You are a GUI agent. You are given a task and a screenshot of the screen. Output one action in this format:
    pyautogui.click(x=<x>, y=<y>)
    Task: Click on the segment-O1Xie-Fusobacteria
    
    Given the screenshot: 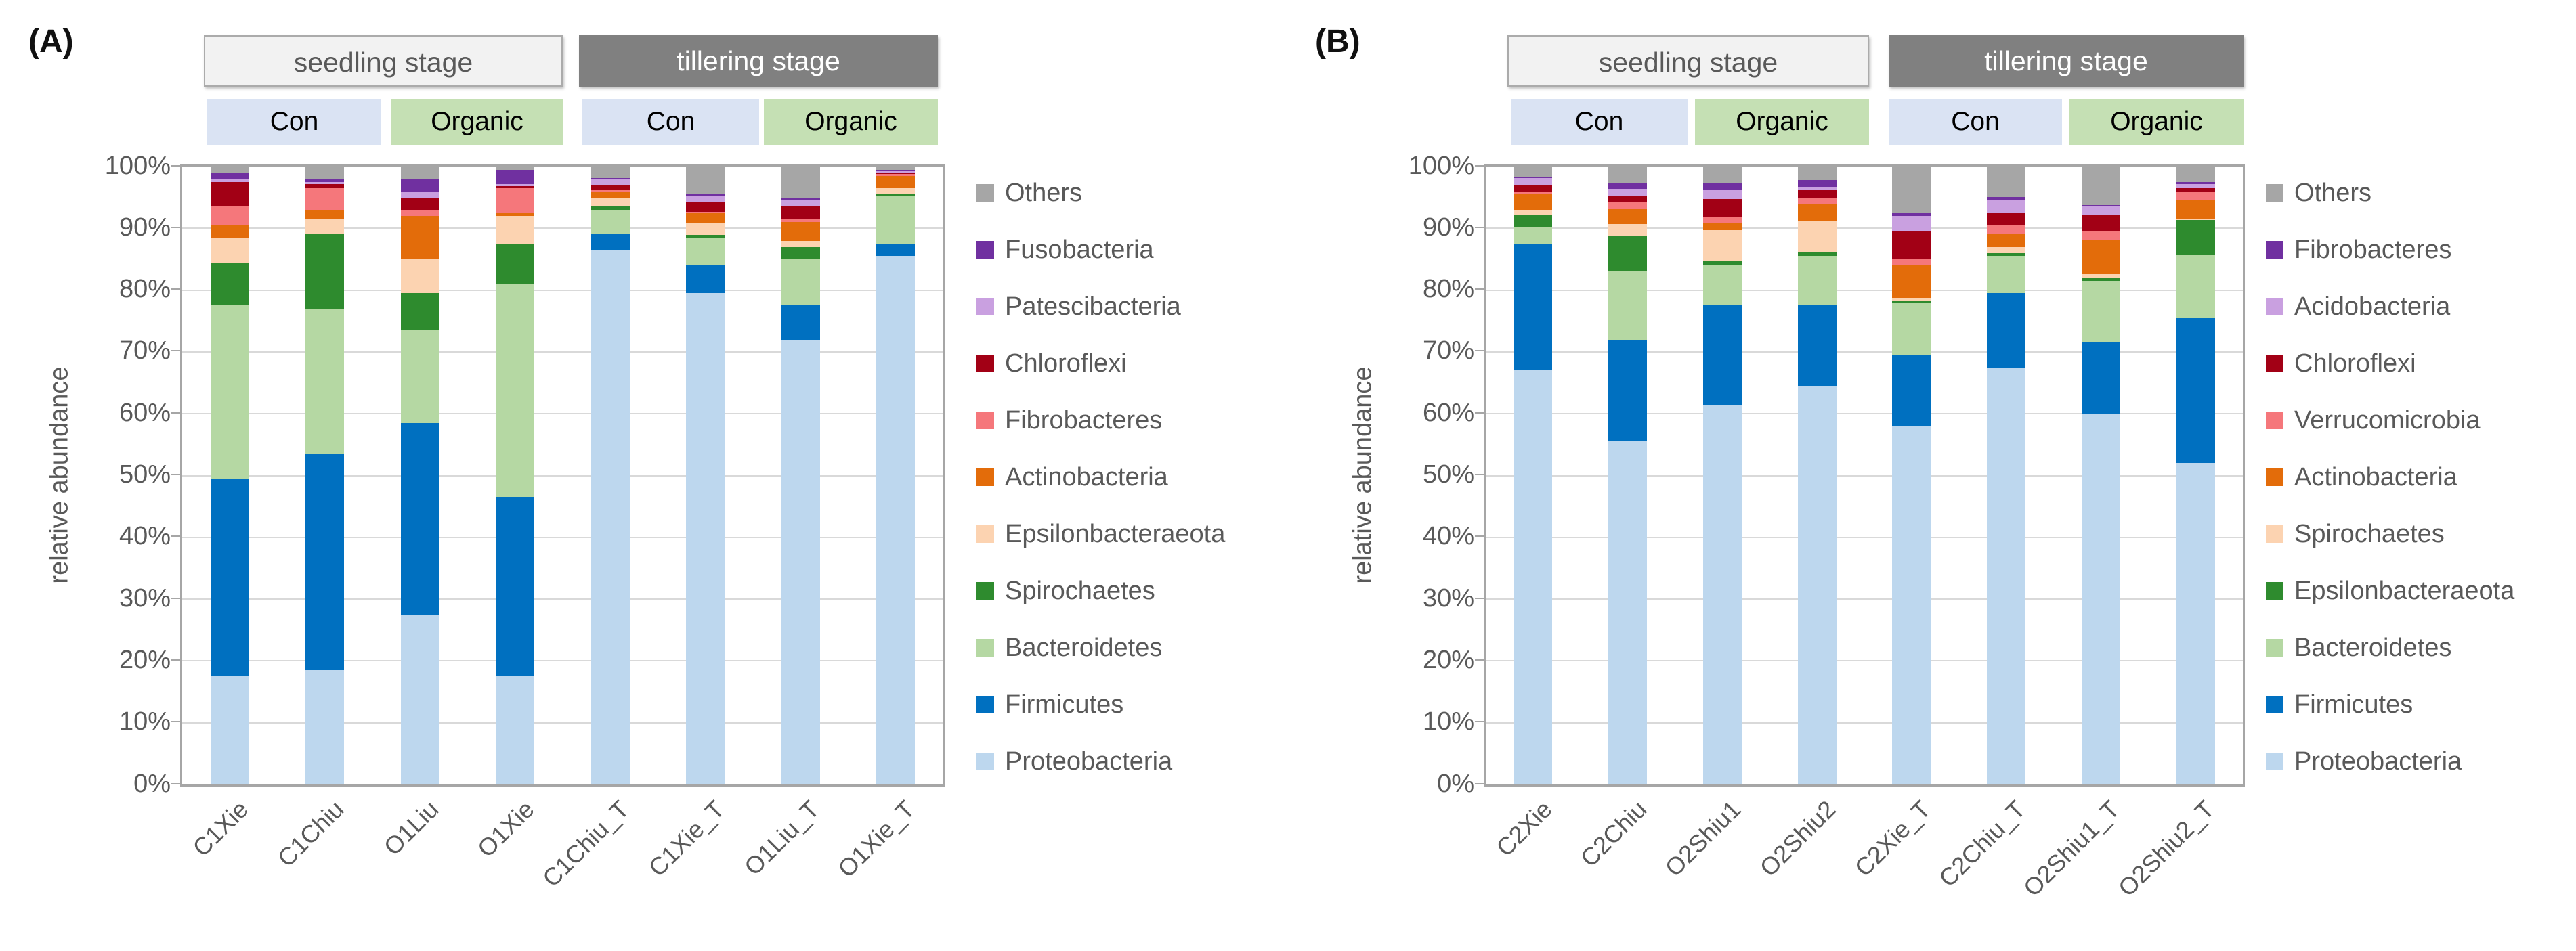 What is the action you would take?
    pyautogui.click(x=515, y=176)
    